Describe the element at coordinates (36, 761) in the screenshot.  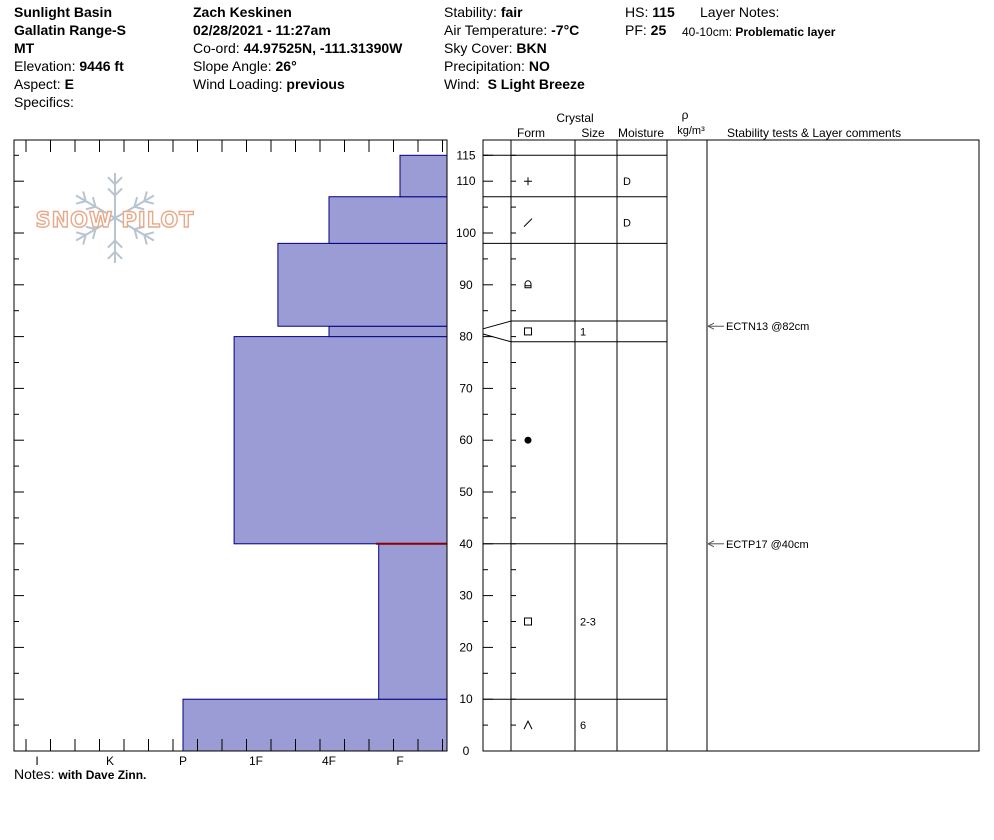
I see `hardness-tick-label: I` at that location.